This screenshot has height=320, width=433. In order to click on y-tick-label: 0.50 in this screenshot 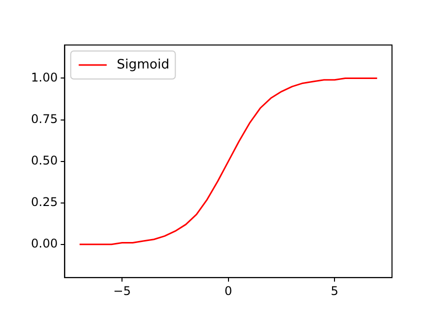, I will do `click(44, 160)`.